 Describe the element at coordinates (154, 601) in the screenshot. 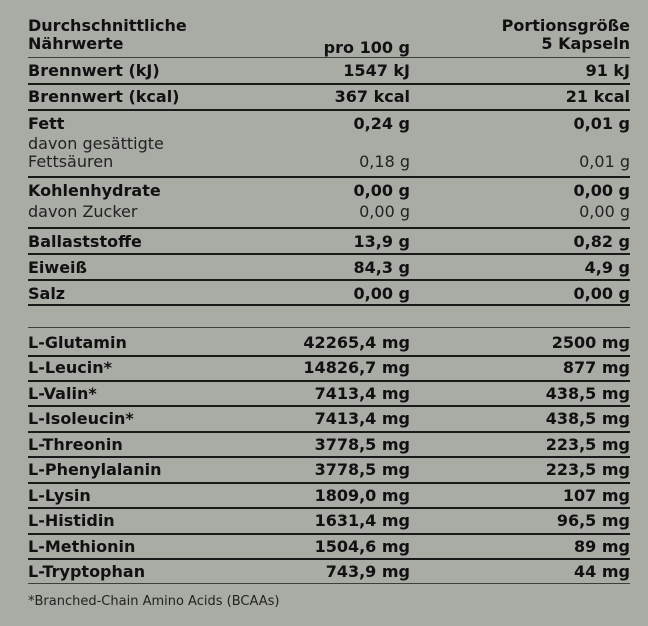

I see `footnote: *Branched-Chain Amino Acids (BCAAs)` at that location.